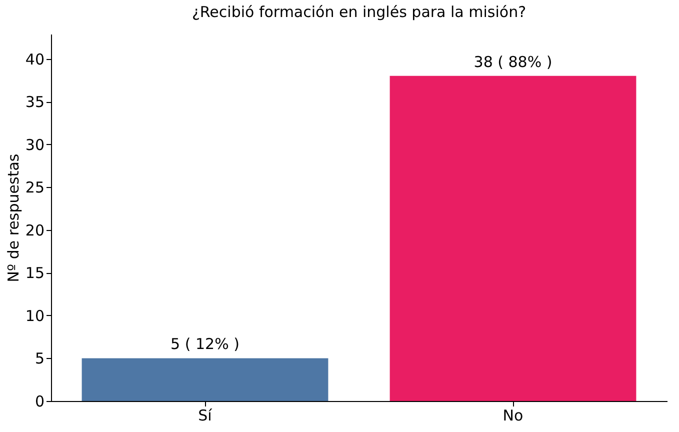 The height and width of the screenshot is (432, 679). Describe the element at coordinates (205, 344) in the screenshot. I see `data-label: 5 ( 12% )` at that location.